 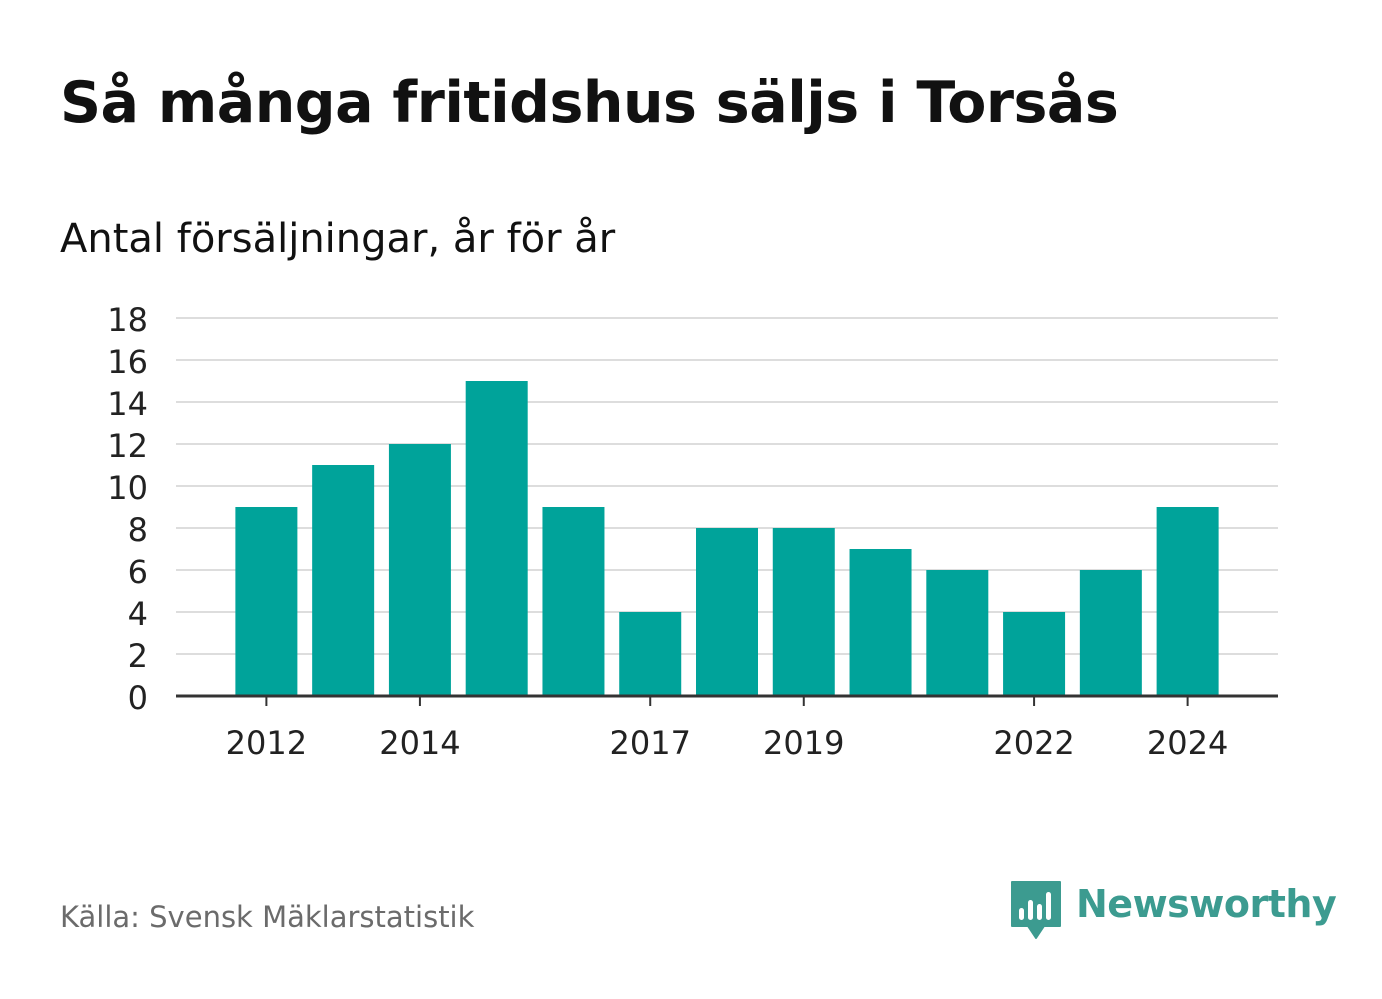 I want to click on bar-2023, so click(x=1110, y=633).